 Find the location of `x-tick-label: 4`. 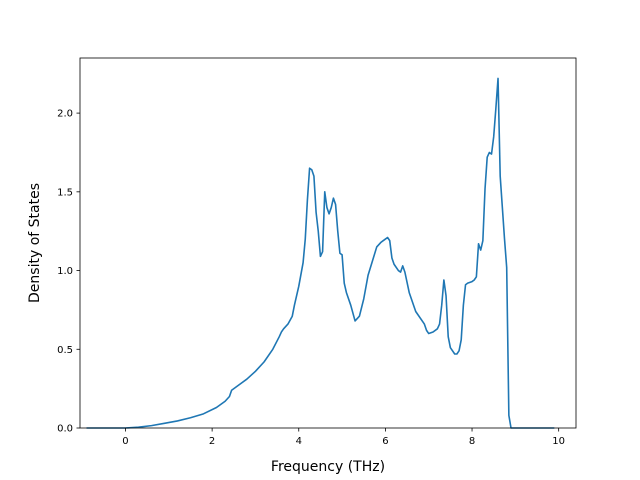

x-tick-label: 4 is located at coordinates (299, 441).